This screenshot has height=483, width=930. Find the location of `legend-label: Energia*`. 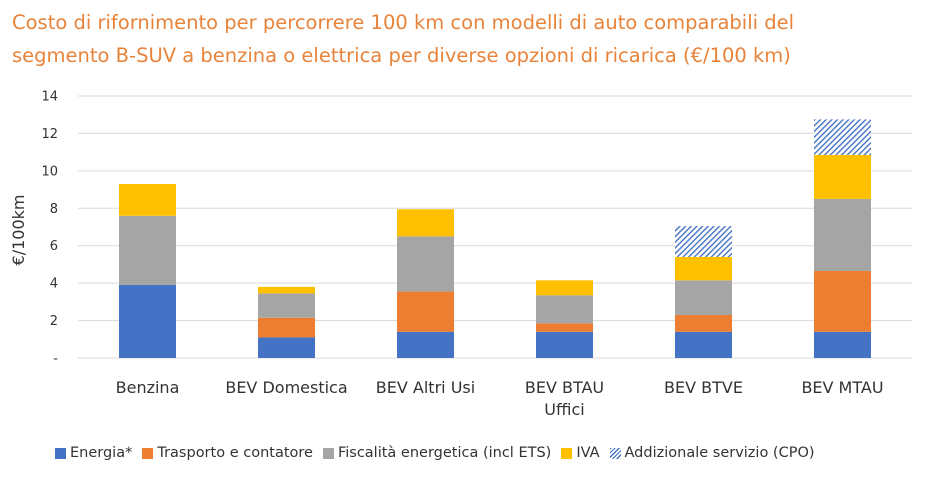

legend-label: Energia* is located at coordinates (101, 453).